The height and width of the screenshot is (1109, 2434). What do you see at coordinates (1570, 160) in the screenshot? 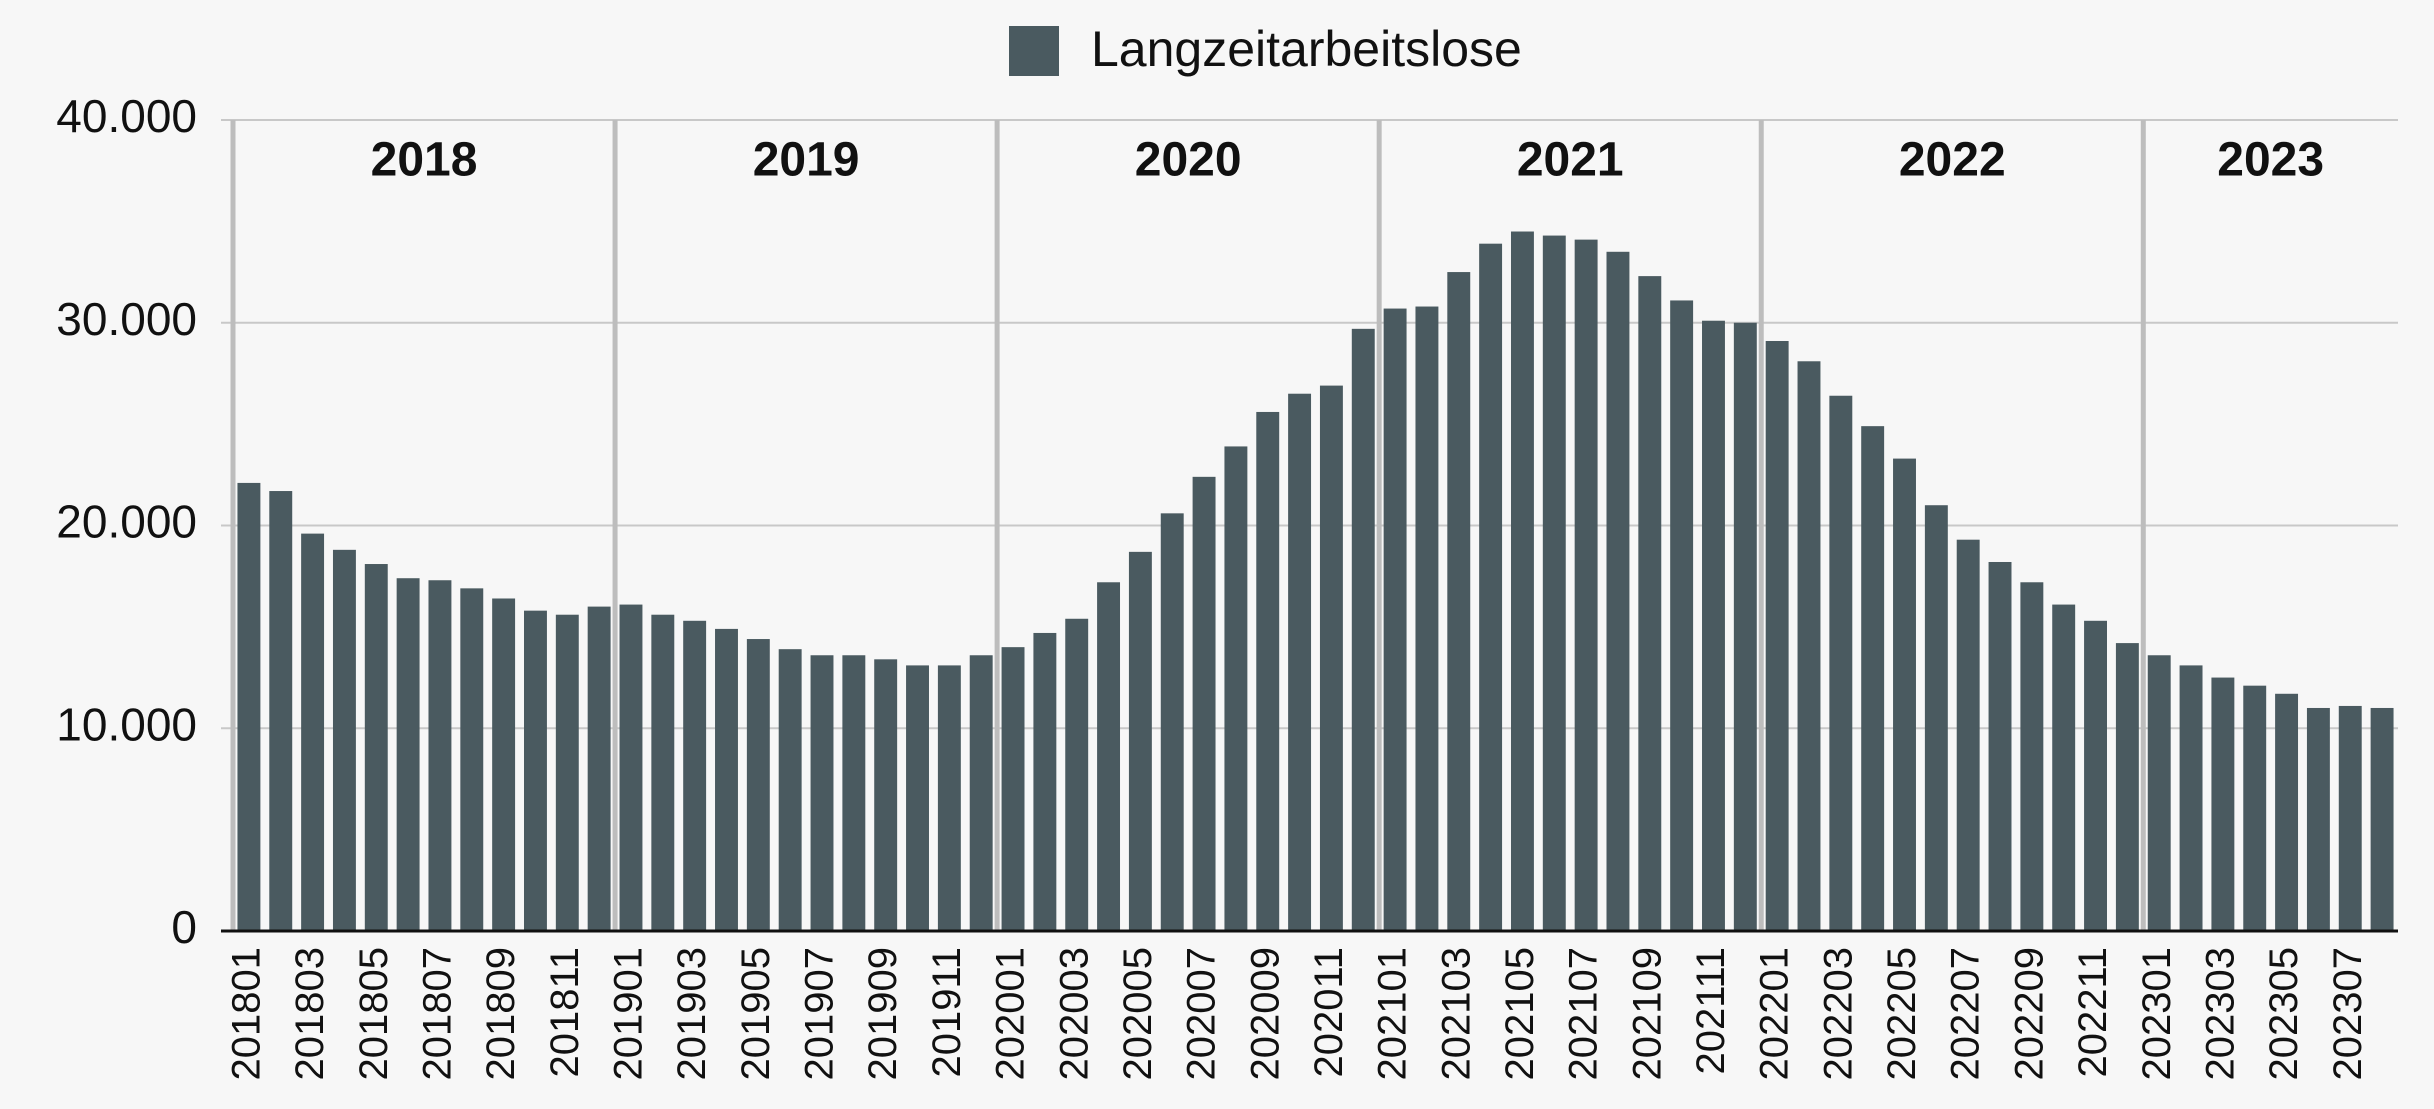
I see `year-label: 2021` at bounding box center [1570, 160].